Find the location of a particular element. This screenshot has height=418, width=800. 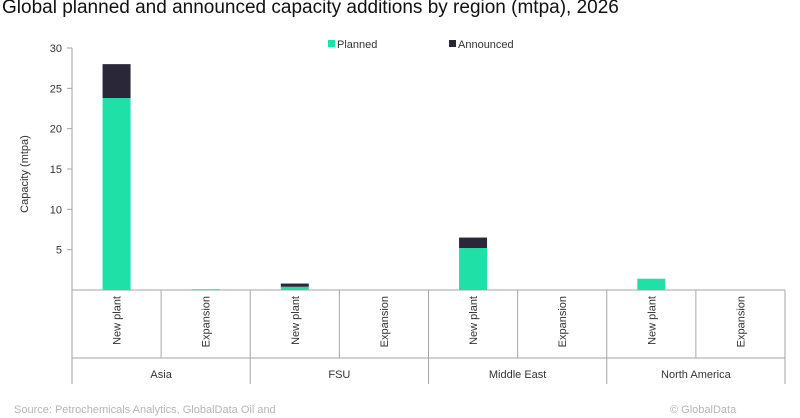

legend-swatch-planned is located at coordinates (331, 43).